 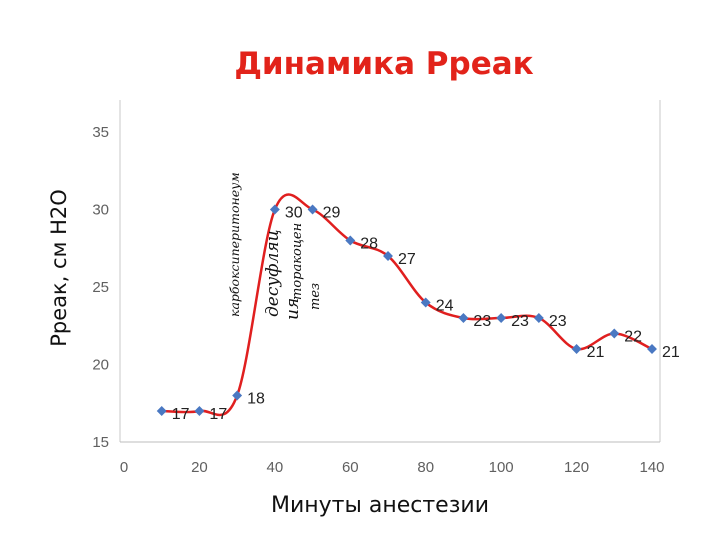 I want to click on data-label: 27, so click(x=407, y=259).